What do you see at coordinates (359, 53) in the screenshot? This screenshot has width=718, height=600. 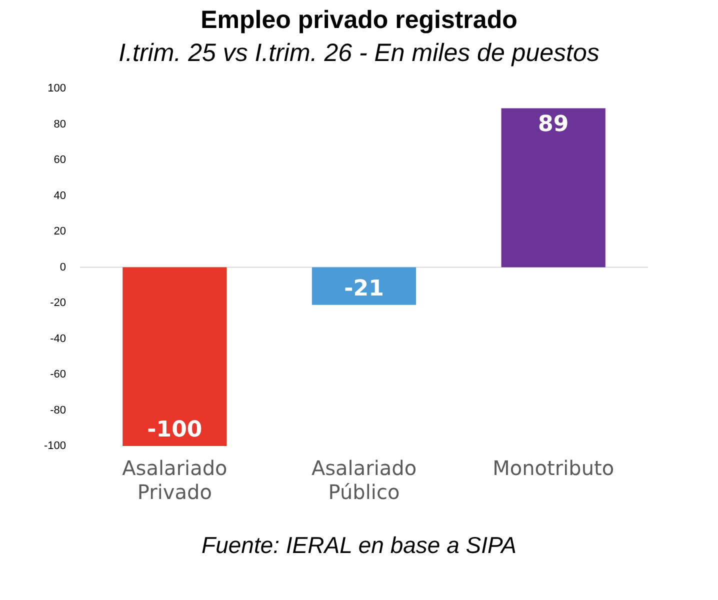 I see `chart-subtitle: I.trim. 25 vs I.trim. 26 - En miles de puestos` at bounding box center [359, 53].